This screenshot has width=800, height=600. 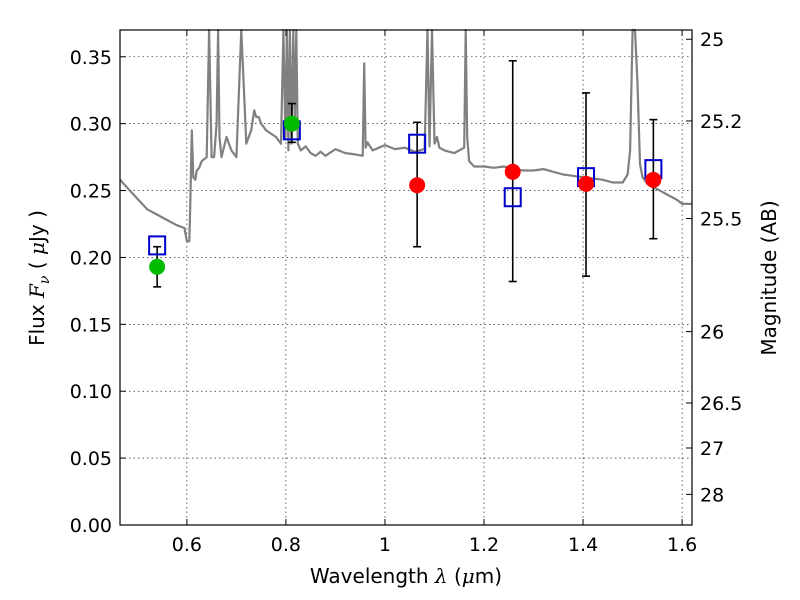 What do you see at coordinates (39, 278) in the screenshot?
I see `y-axis-title: Flux Fν ( μJy )` at bounding box center [39, 278].